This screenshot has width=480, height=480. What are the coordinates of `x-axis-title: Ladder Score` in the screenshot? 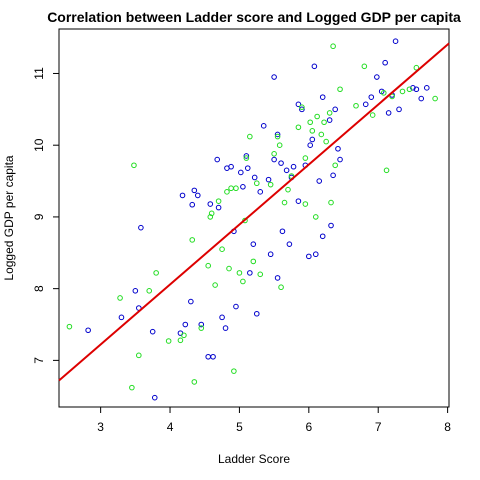 It's located at (254, 459).